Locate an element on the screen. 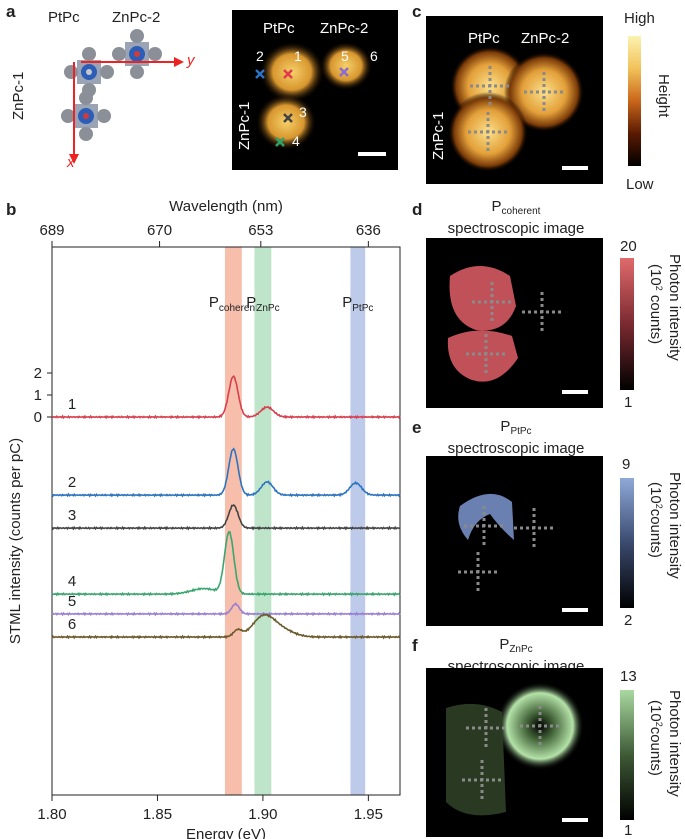 Image resolution: width=685 pixels, height=839 pixels. series-1-line is located at coordinates (226, 397).